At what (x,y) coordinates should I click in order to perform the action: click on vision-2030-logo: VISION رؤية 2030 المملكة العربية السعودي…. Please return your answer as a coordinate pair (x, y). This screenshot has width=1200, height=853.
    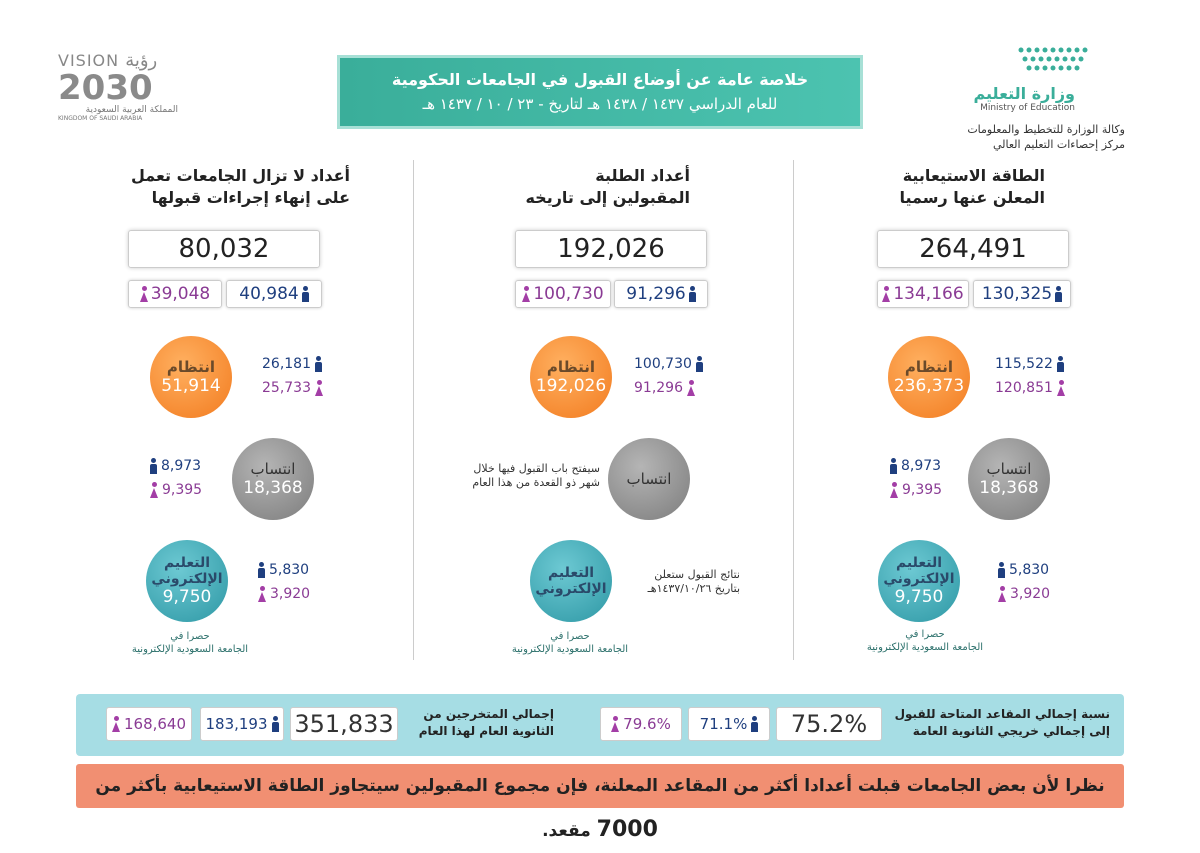
    Looking at the image, I should click on (118, 90).